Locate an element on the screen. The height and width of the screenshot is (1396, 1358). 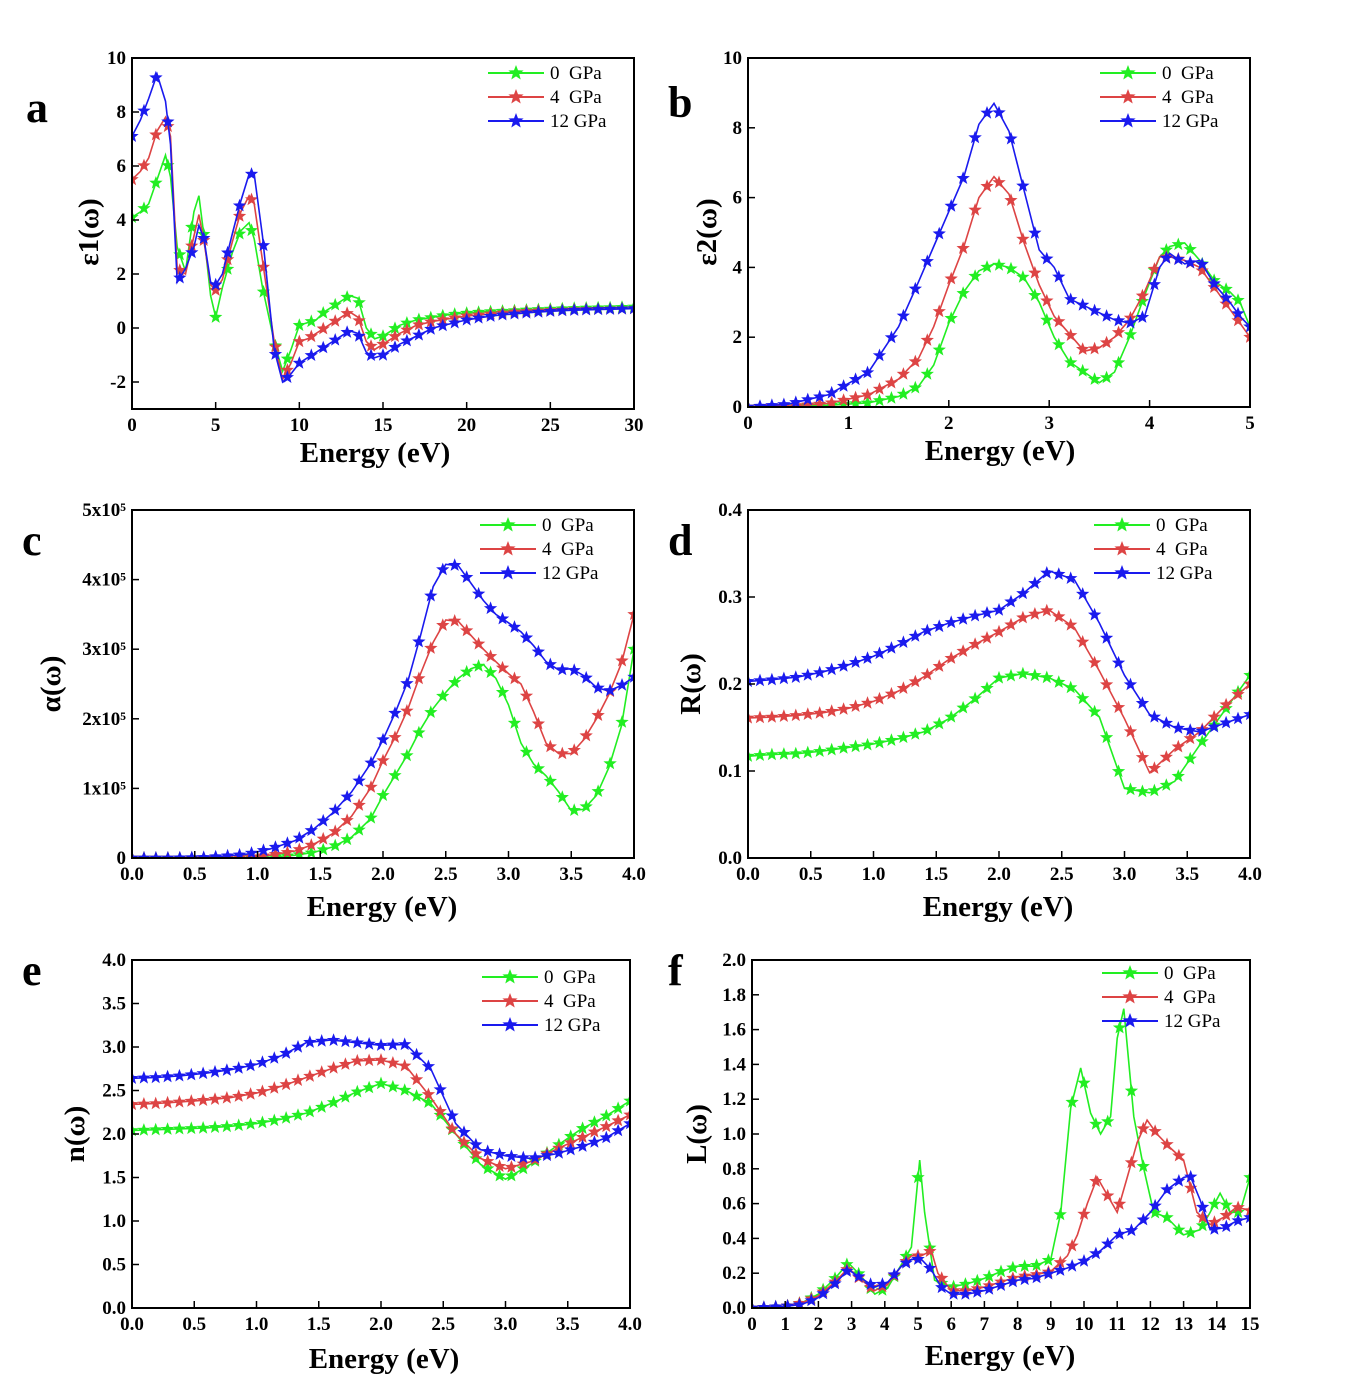
ytick-label: 6 is located at coordinates (738, 198).